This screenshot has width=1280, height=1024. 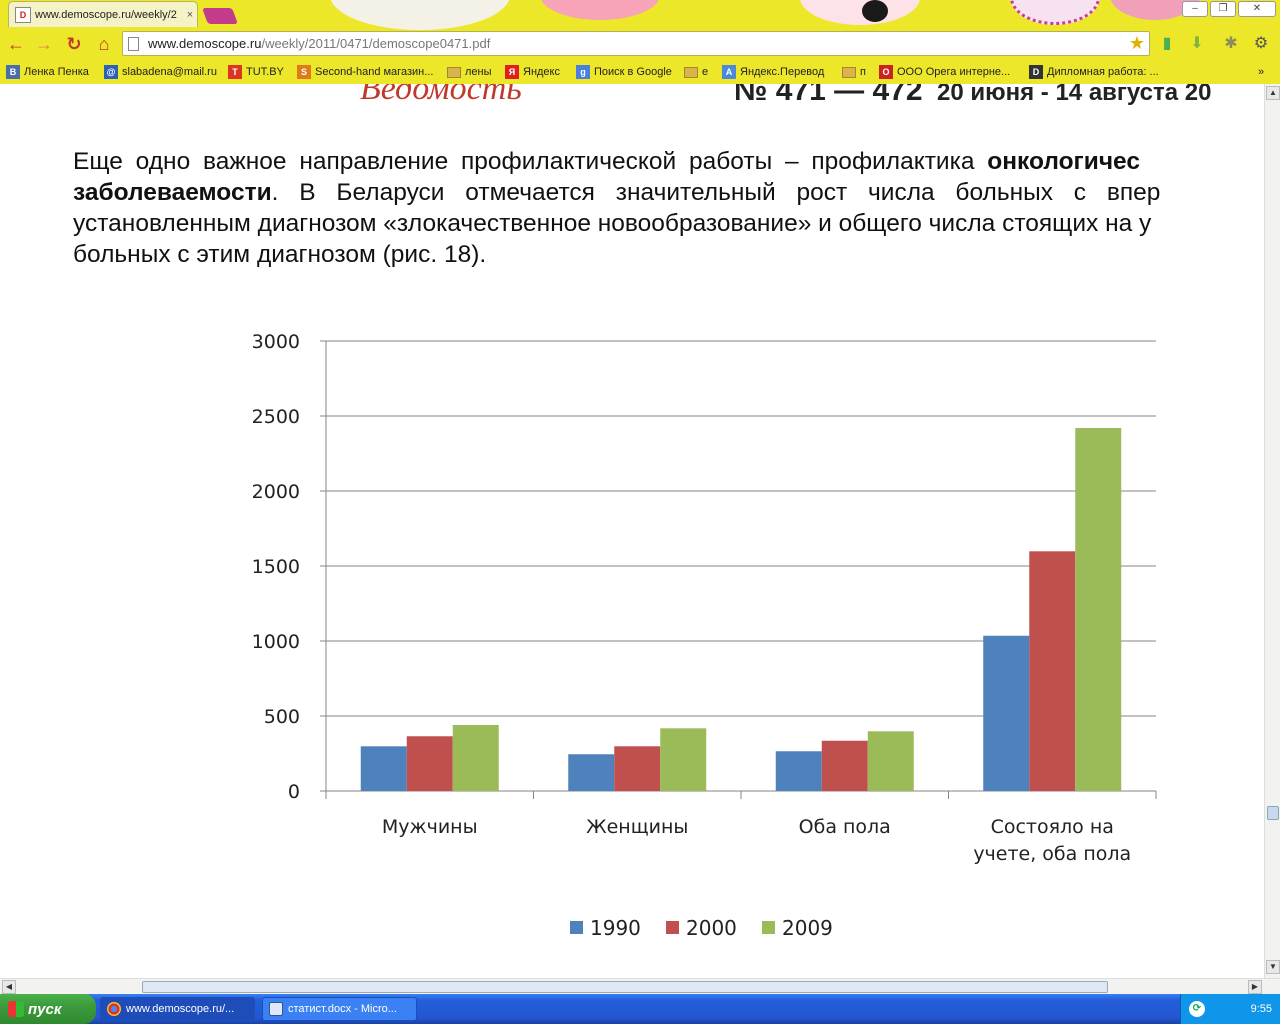 I want to click on start-button: пуск, so click(x=48, y=1009).